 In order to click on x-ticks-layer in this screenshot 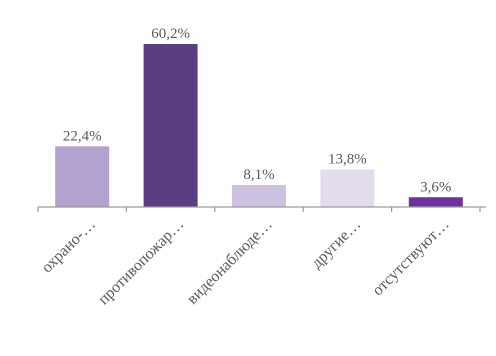, I will do `click(259, 209)`.